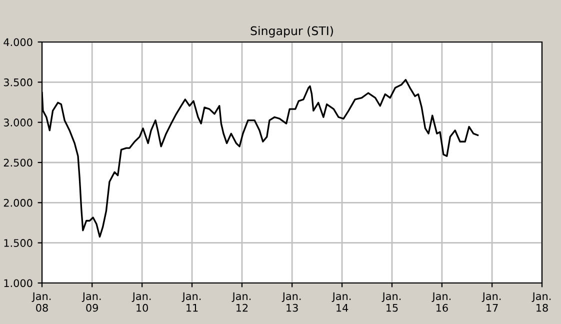 Image resolution: width=561 pixels, height=324 pixels. I want to click on x-tick-label: Jan. 11, so click(191, 302).